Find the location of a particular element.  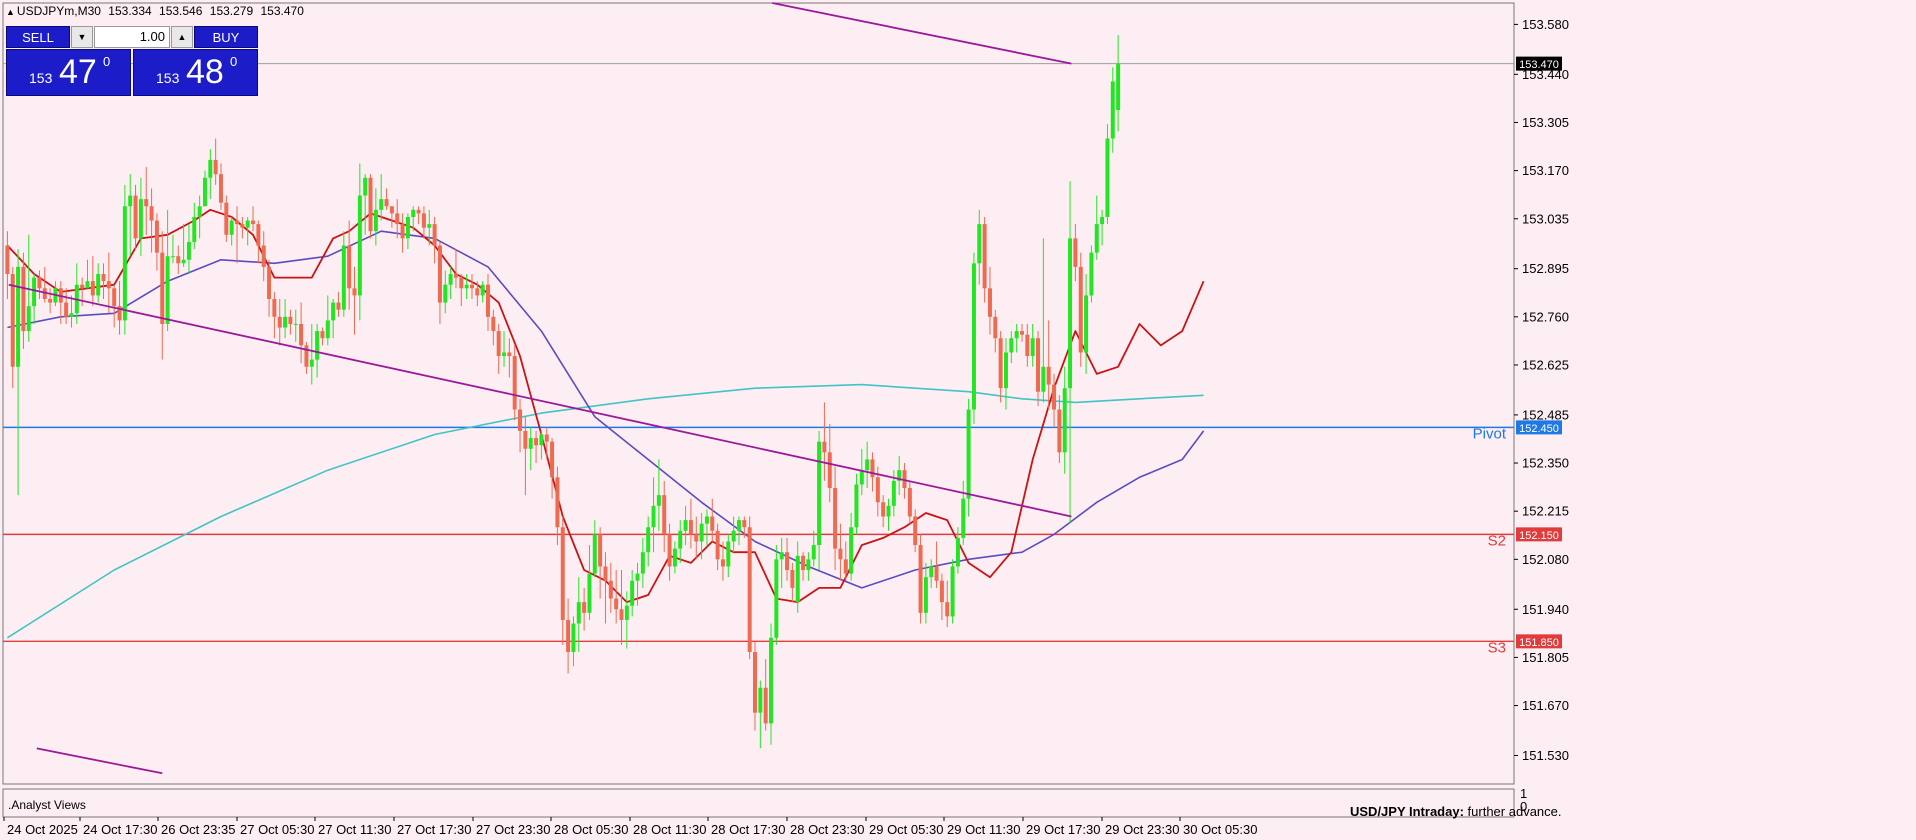

level-tag-bg-pivot is located at coordinates (1539, 427).